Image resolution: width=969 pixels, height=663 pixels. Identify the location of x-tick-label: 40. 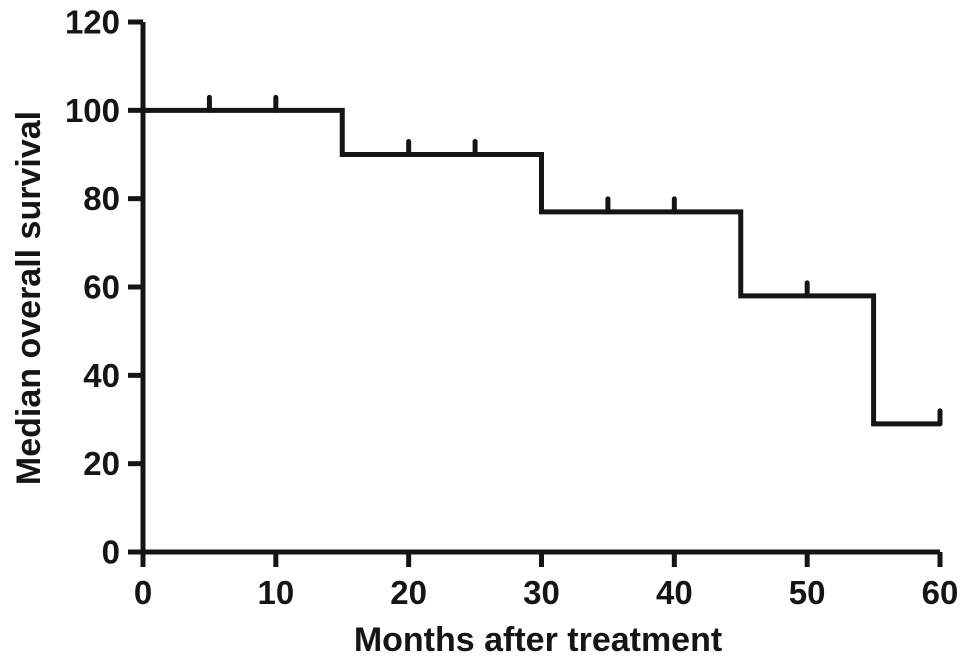
(674, 592).